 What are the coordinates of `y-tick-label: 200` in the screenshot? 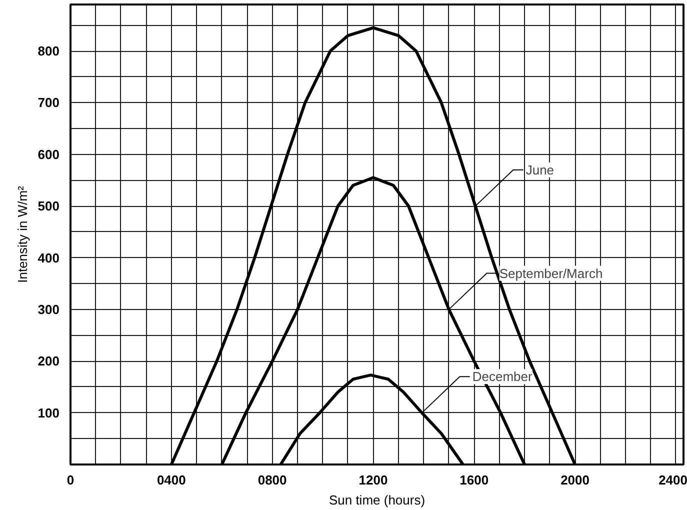 It's located at (49, 361).